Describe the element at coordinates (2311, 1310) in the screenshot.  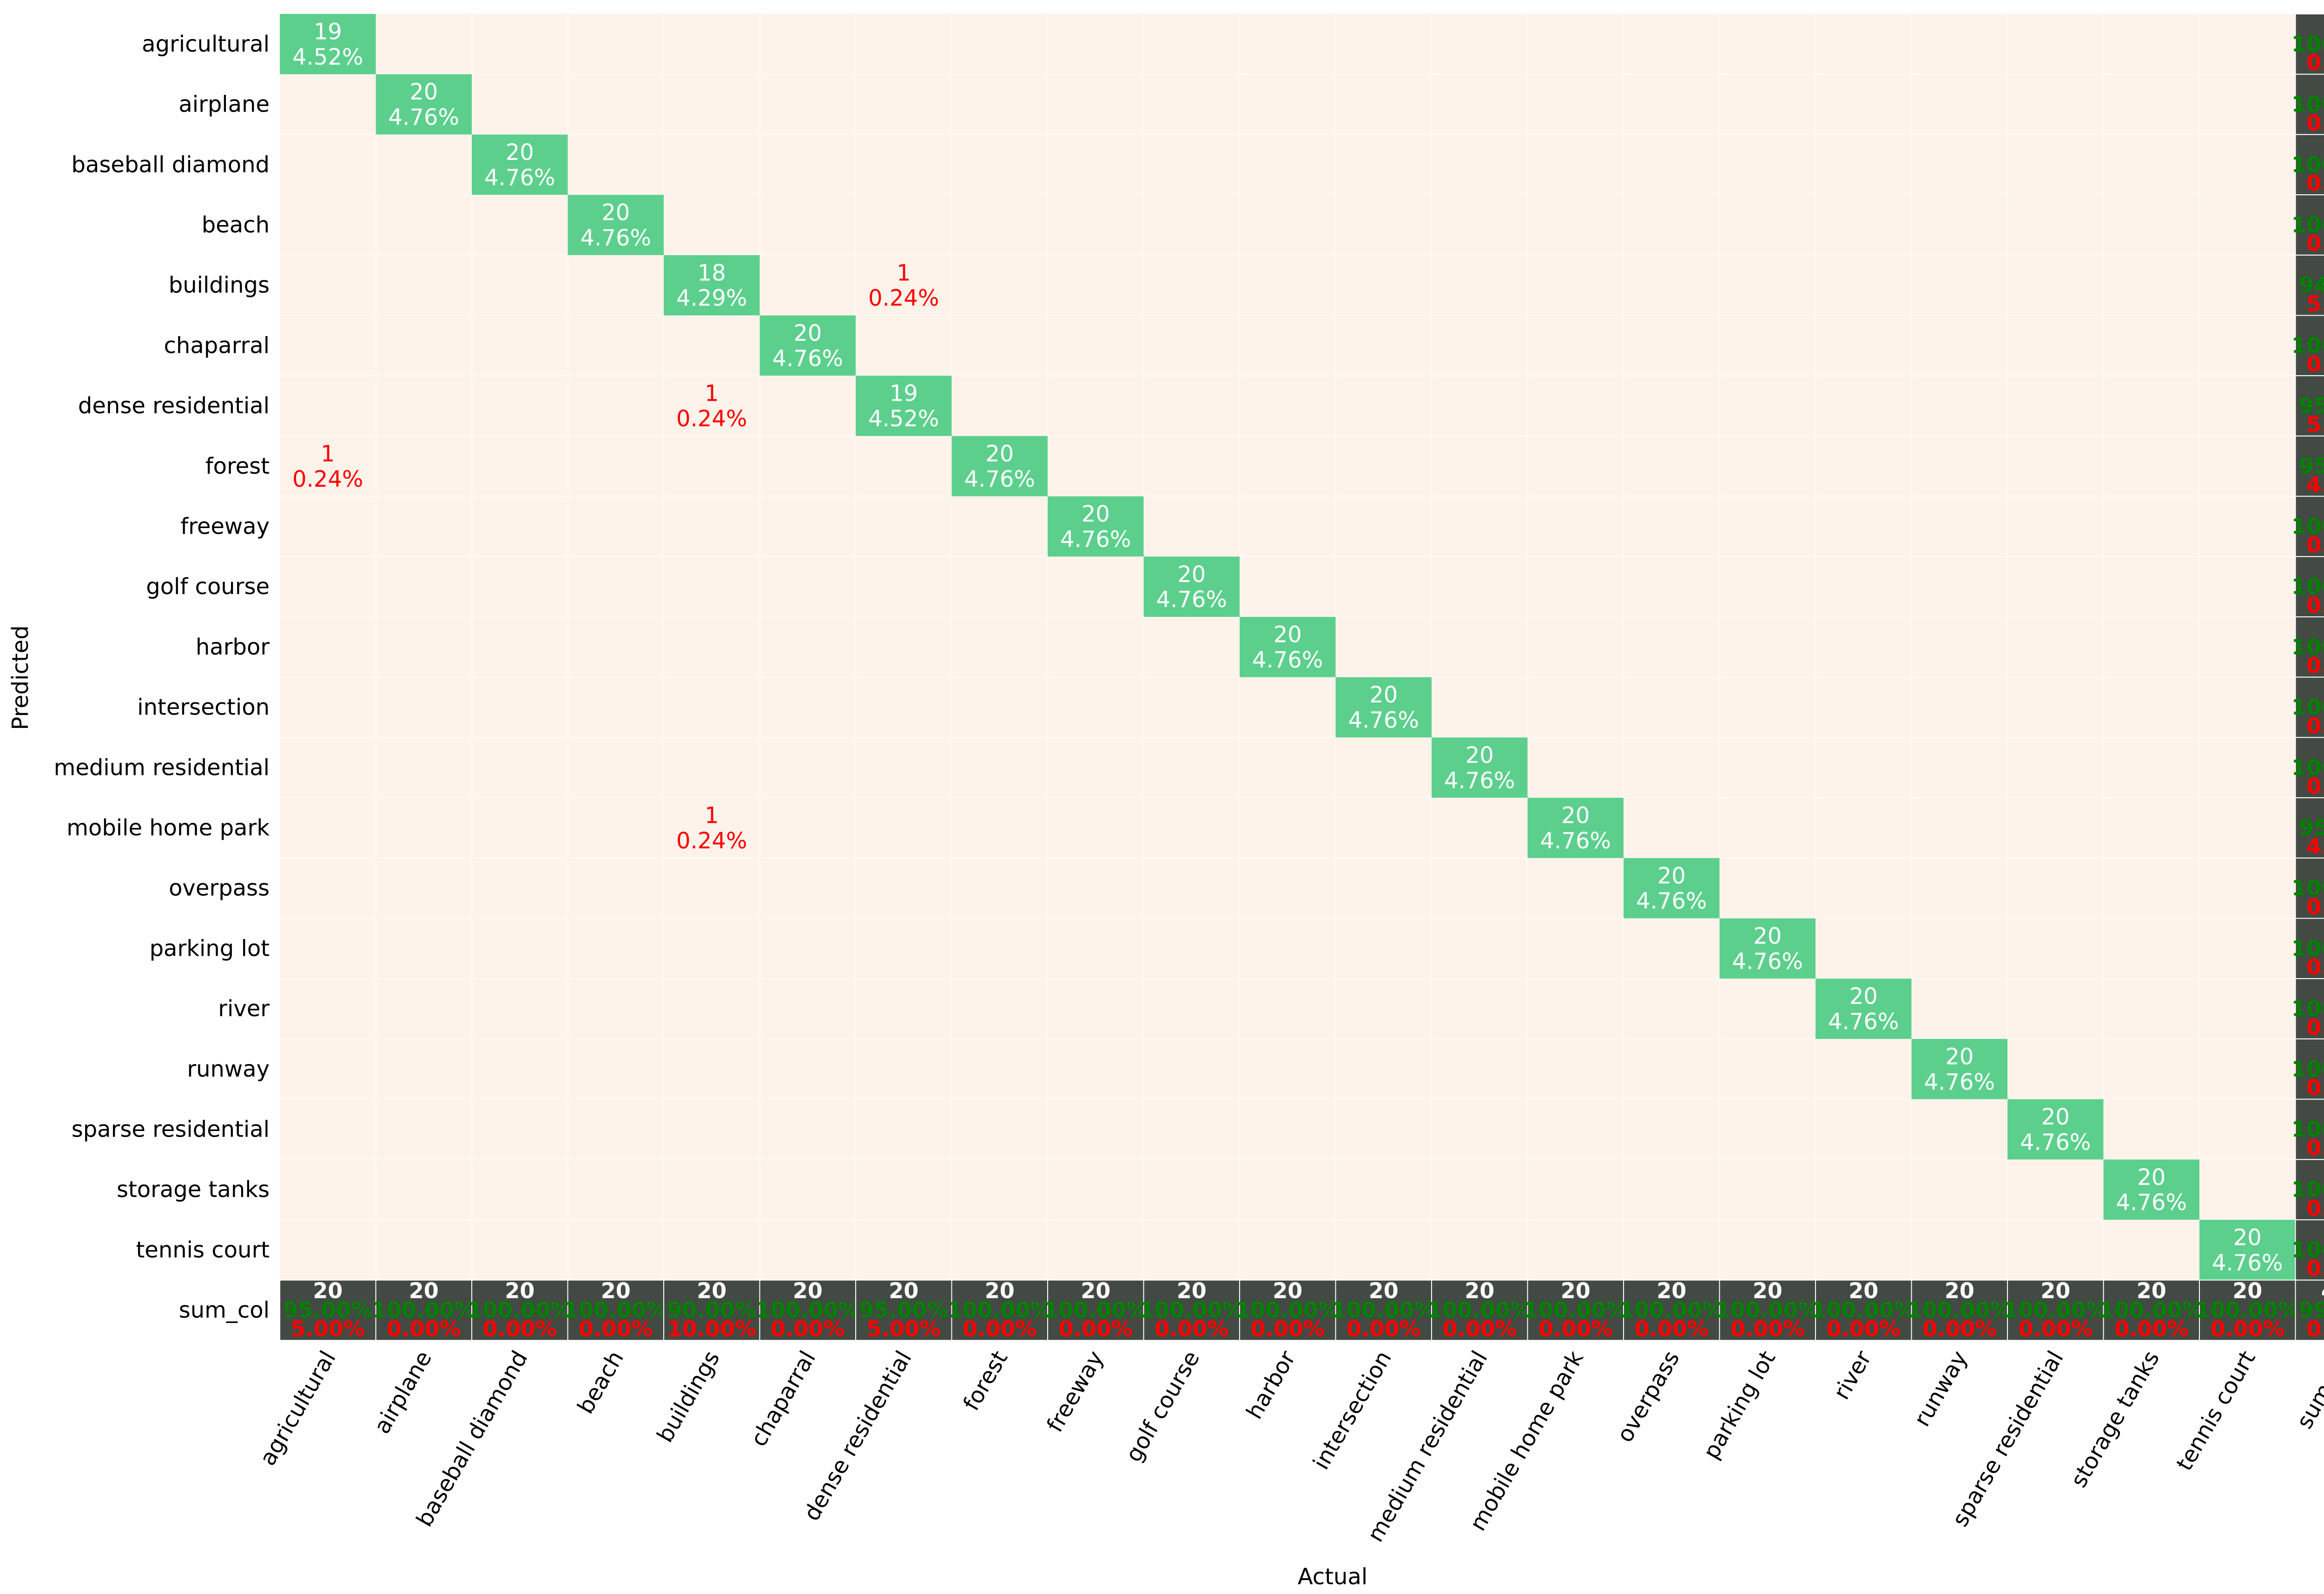
I see `summary-correct-label: 99.05%` at that location.